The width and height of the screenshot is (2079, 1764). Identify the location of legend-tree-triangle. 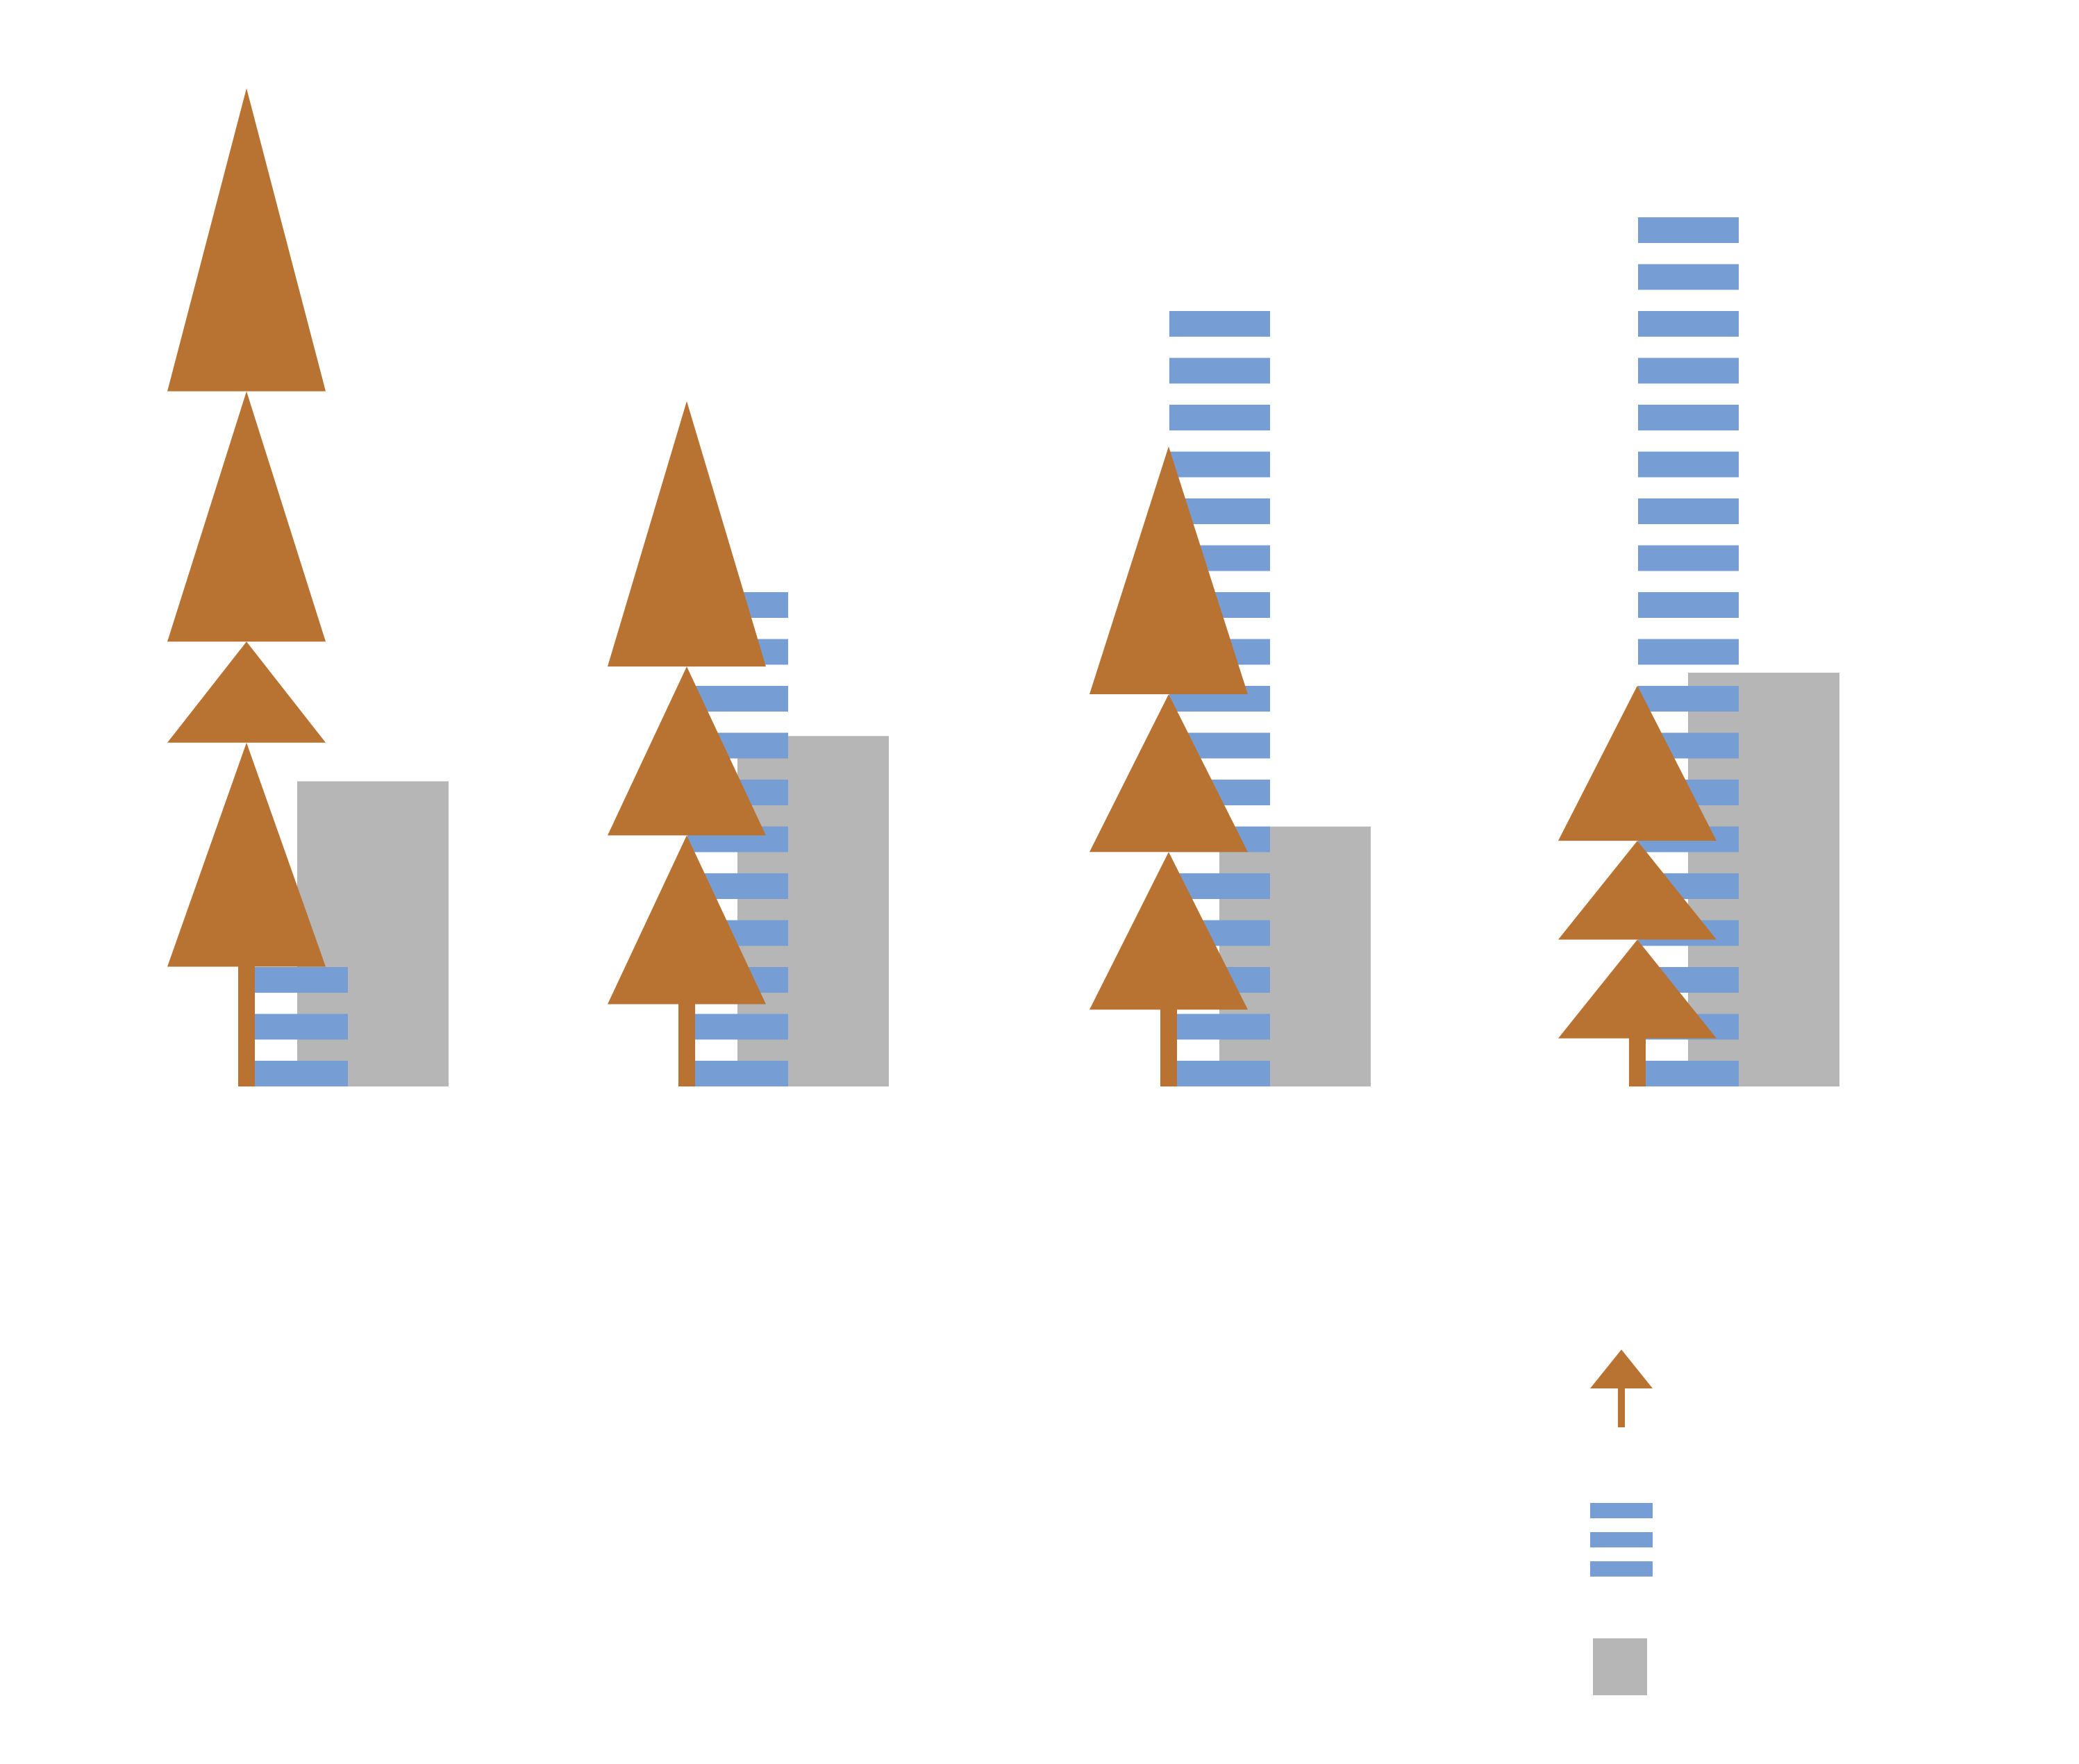
(1621, 1369).